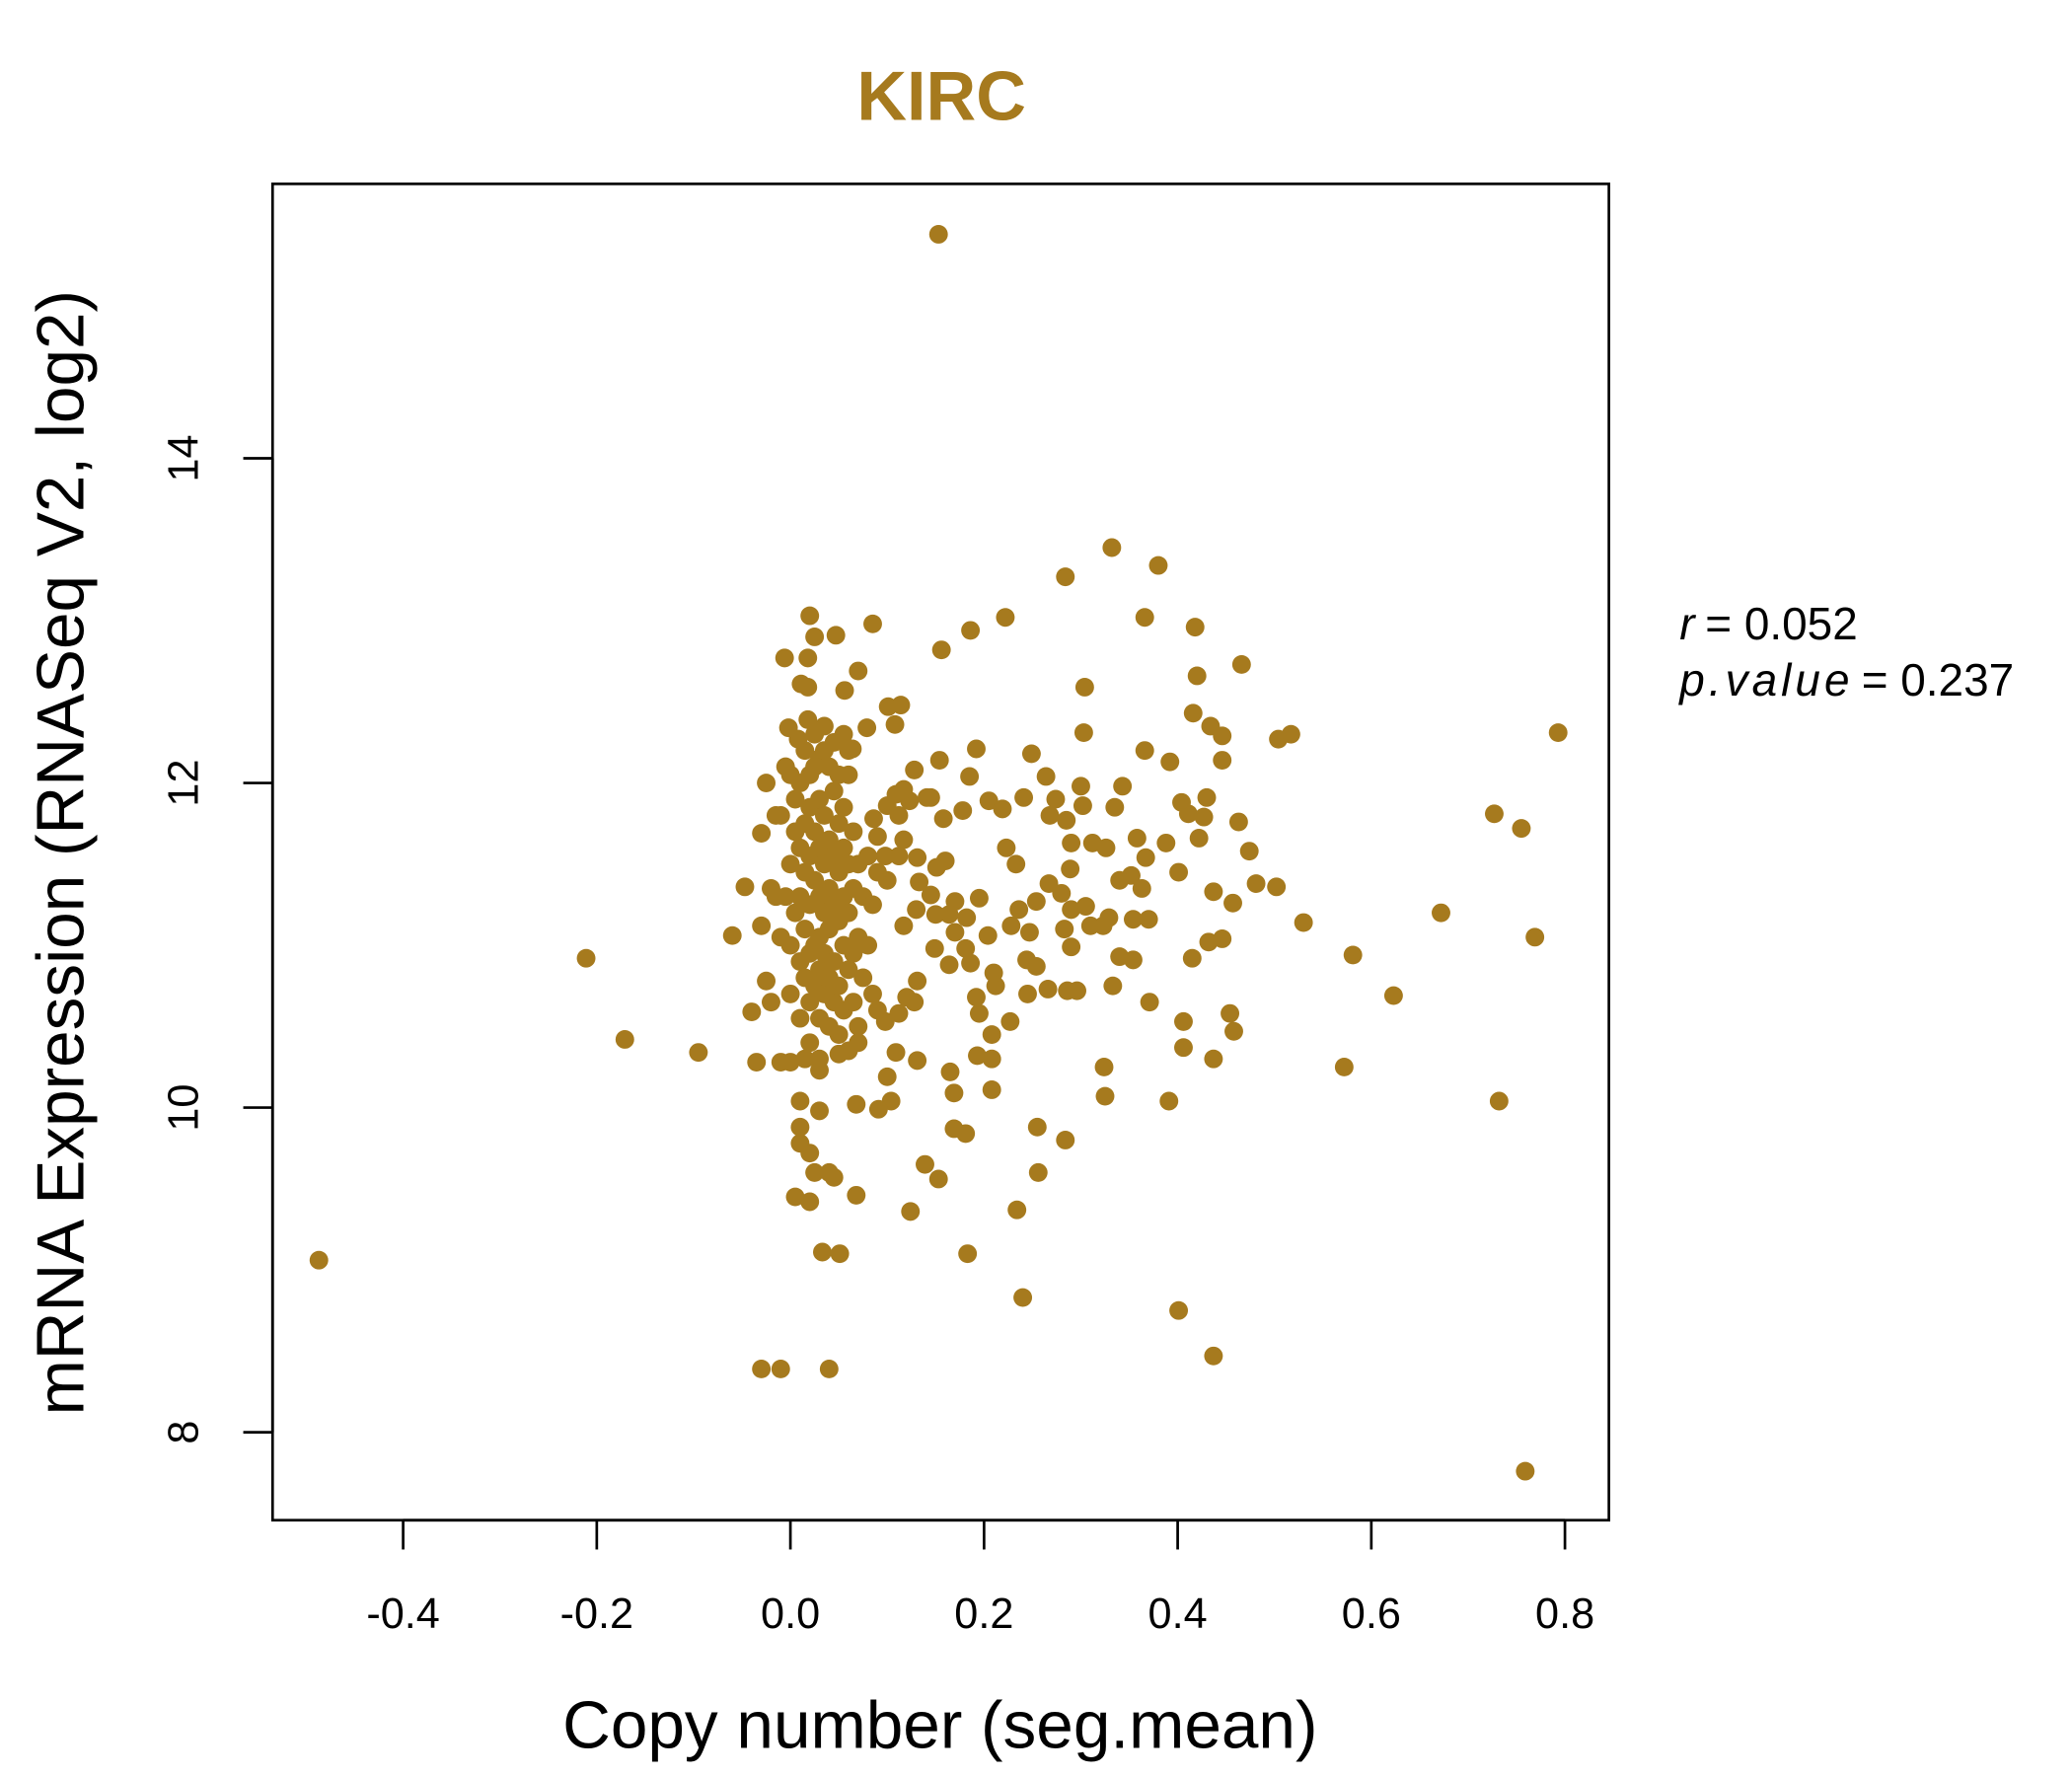 The height and width of the screenshot is (1776, 2072). What do you see at coordinates (185, 1108) in the screenshot?
I see `y-tick-label: 10` at bounding box center [185, 1108].